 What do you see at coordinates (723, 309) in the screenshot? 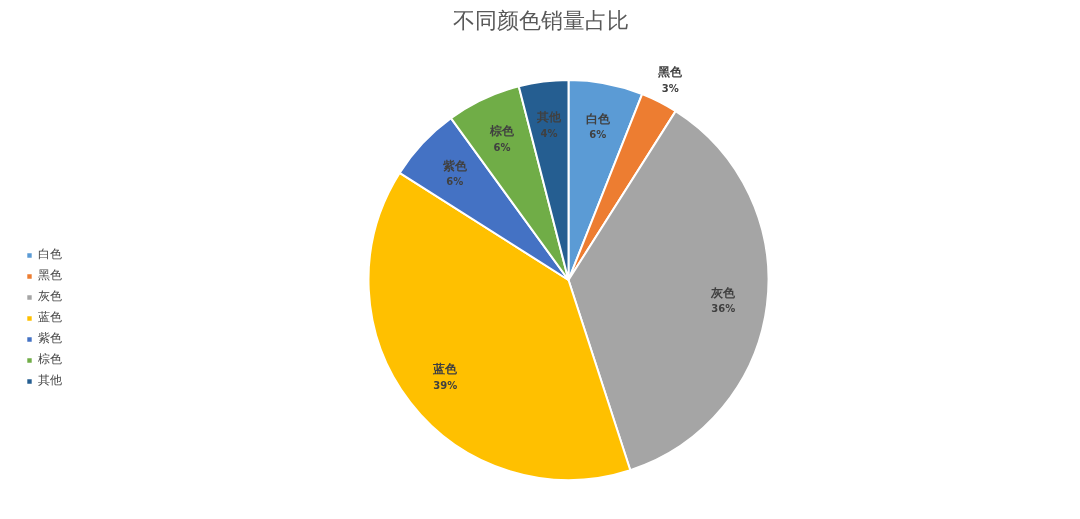
I see `data-label: 36%` at bounding box center [723, 309].